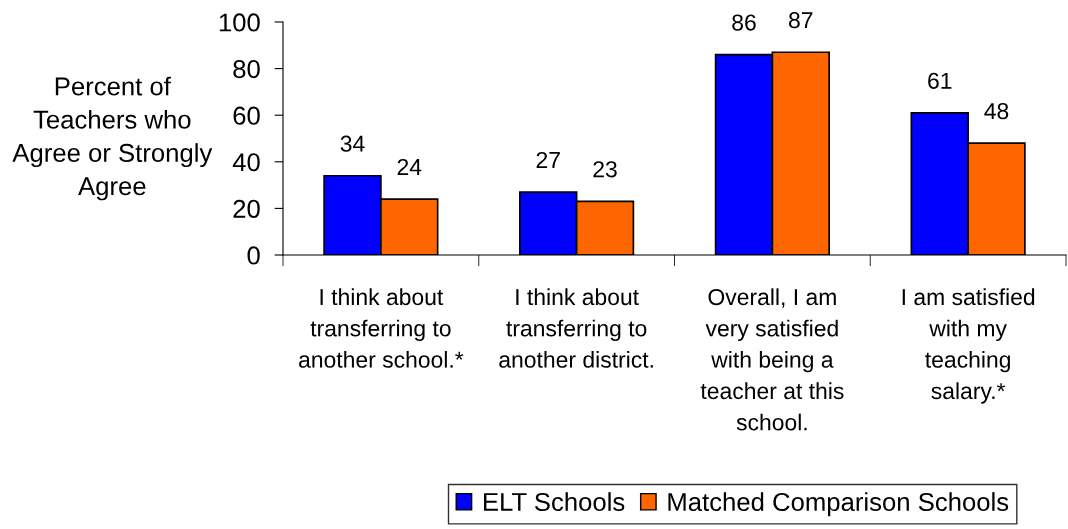  Describe the element at coordinates (744, 22) in the screenshot. I see `data-label: 86` at that location.